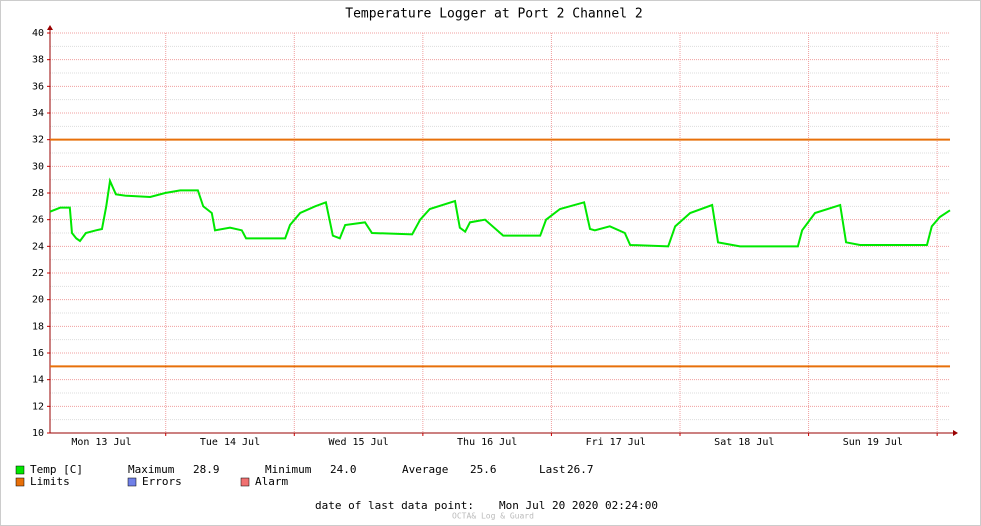  What do you see at coordinates (230, 442) in the screenshot?
I see `x-tick-label: Tue 14 Jul` at bounding box center [230, 442].